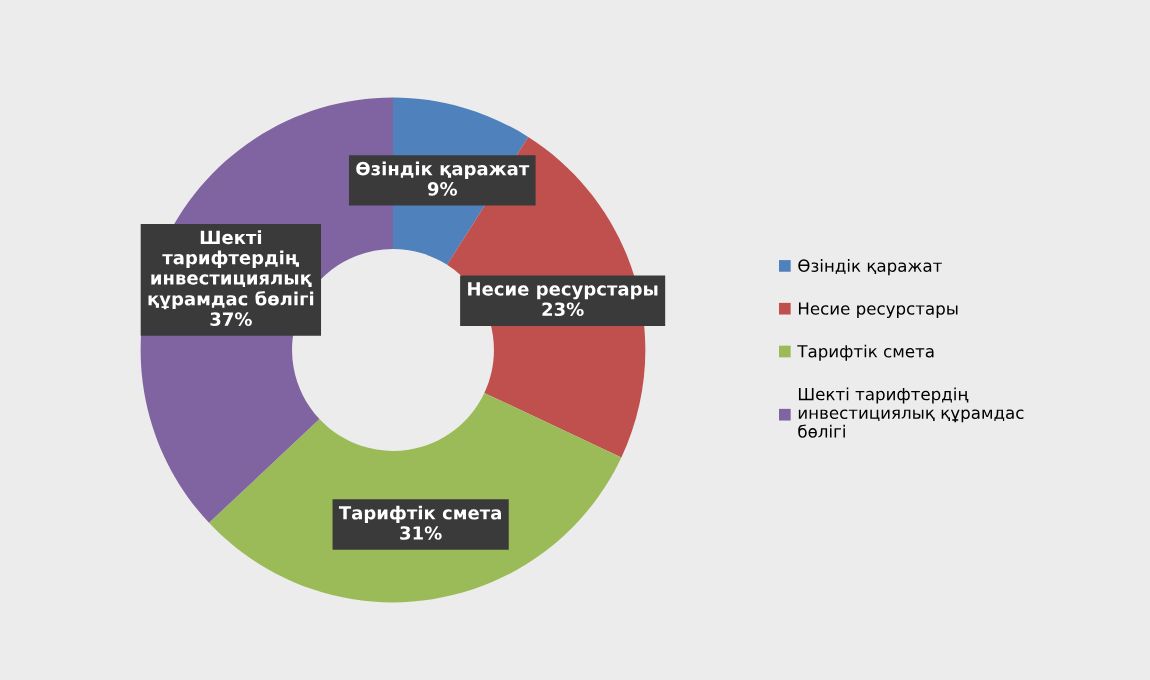 This screenshot has width=1150, height=680. What do you see at coordinates (878, 310) in the screenshot?
I see `legend-label: Несие ресурстары` at bounding box center [878, 310].